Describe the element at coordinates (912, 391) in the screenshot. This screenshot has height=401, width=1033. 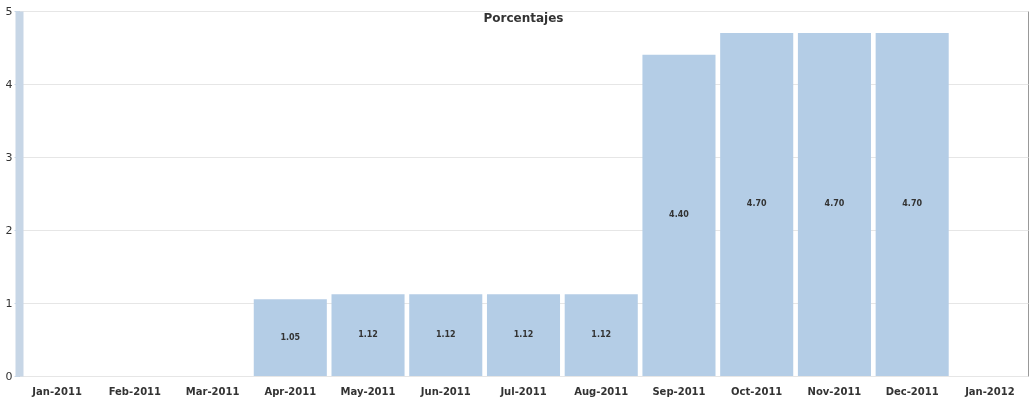
I see `x-tick-label: Dec-2011` at that location.